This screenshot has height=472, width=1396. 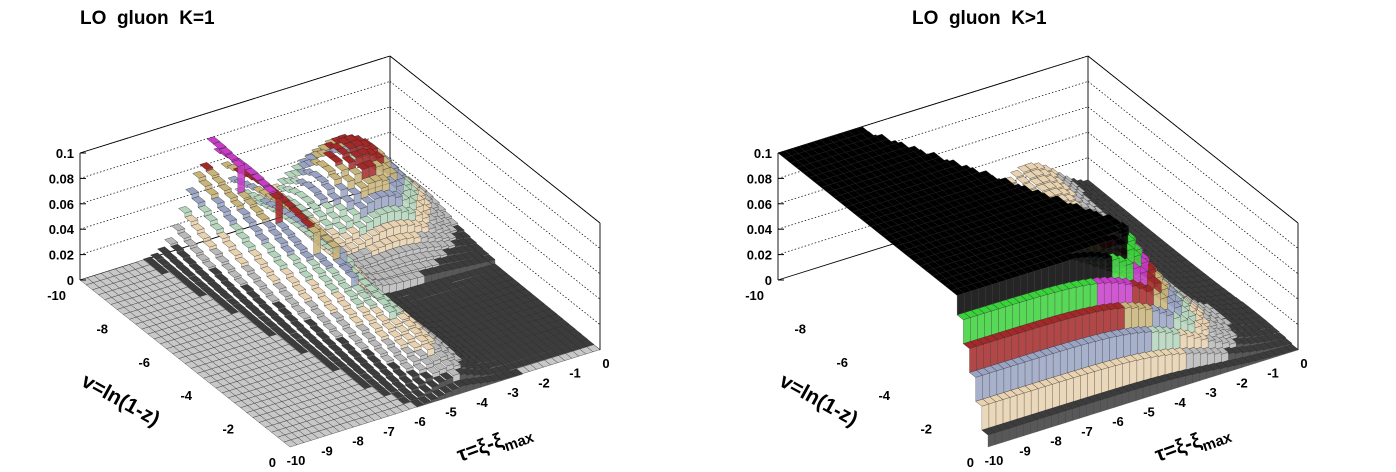 I want to click on v-tick-label: -4, so click(x=186, y=395).